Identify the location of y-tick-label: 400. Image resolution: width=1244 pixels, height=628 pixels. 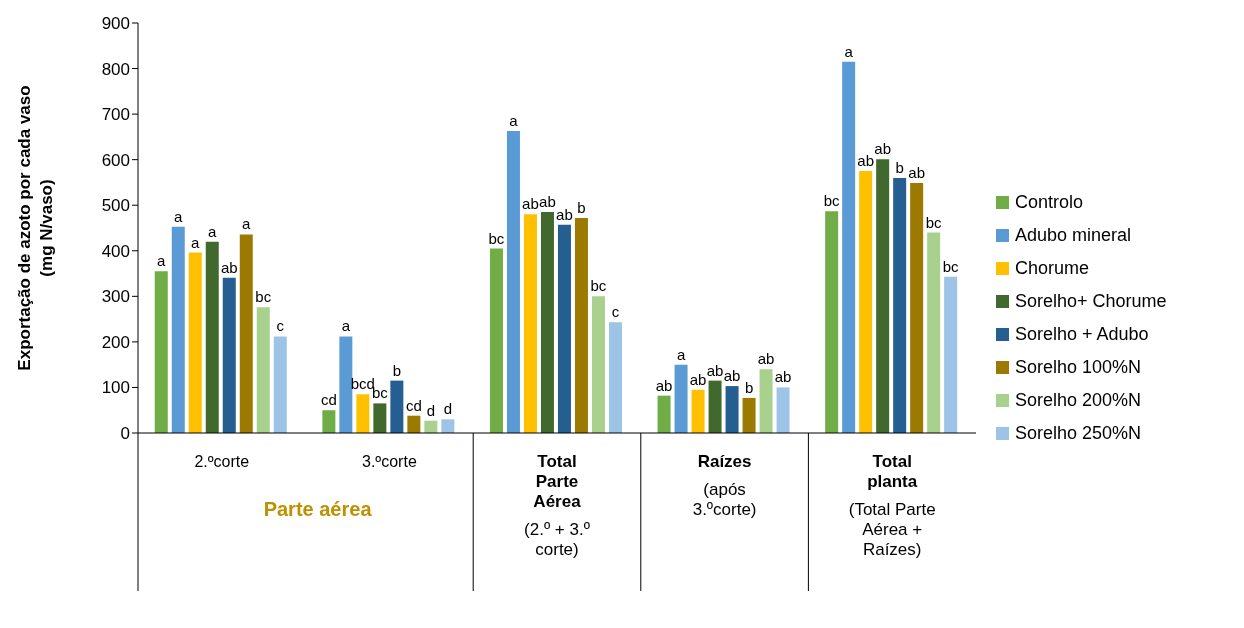
(115, 251).